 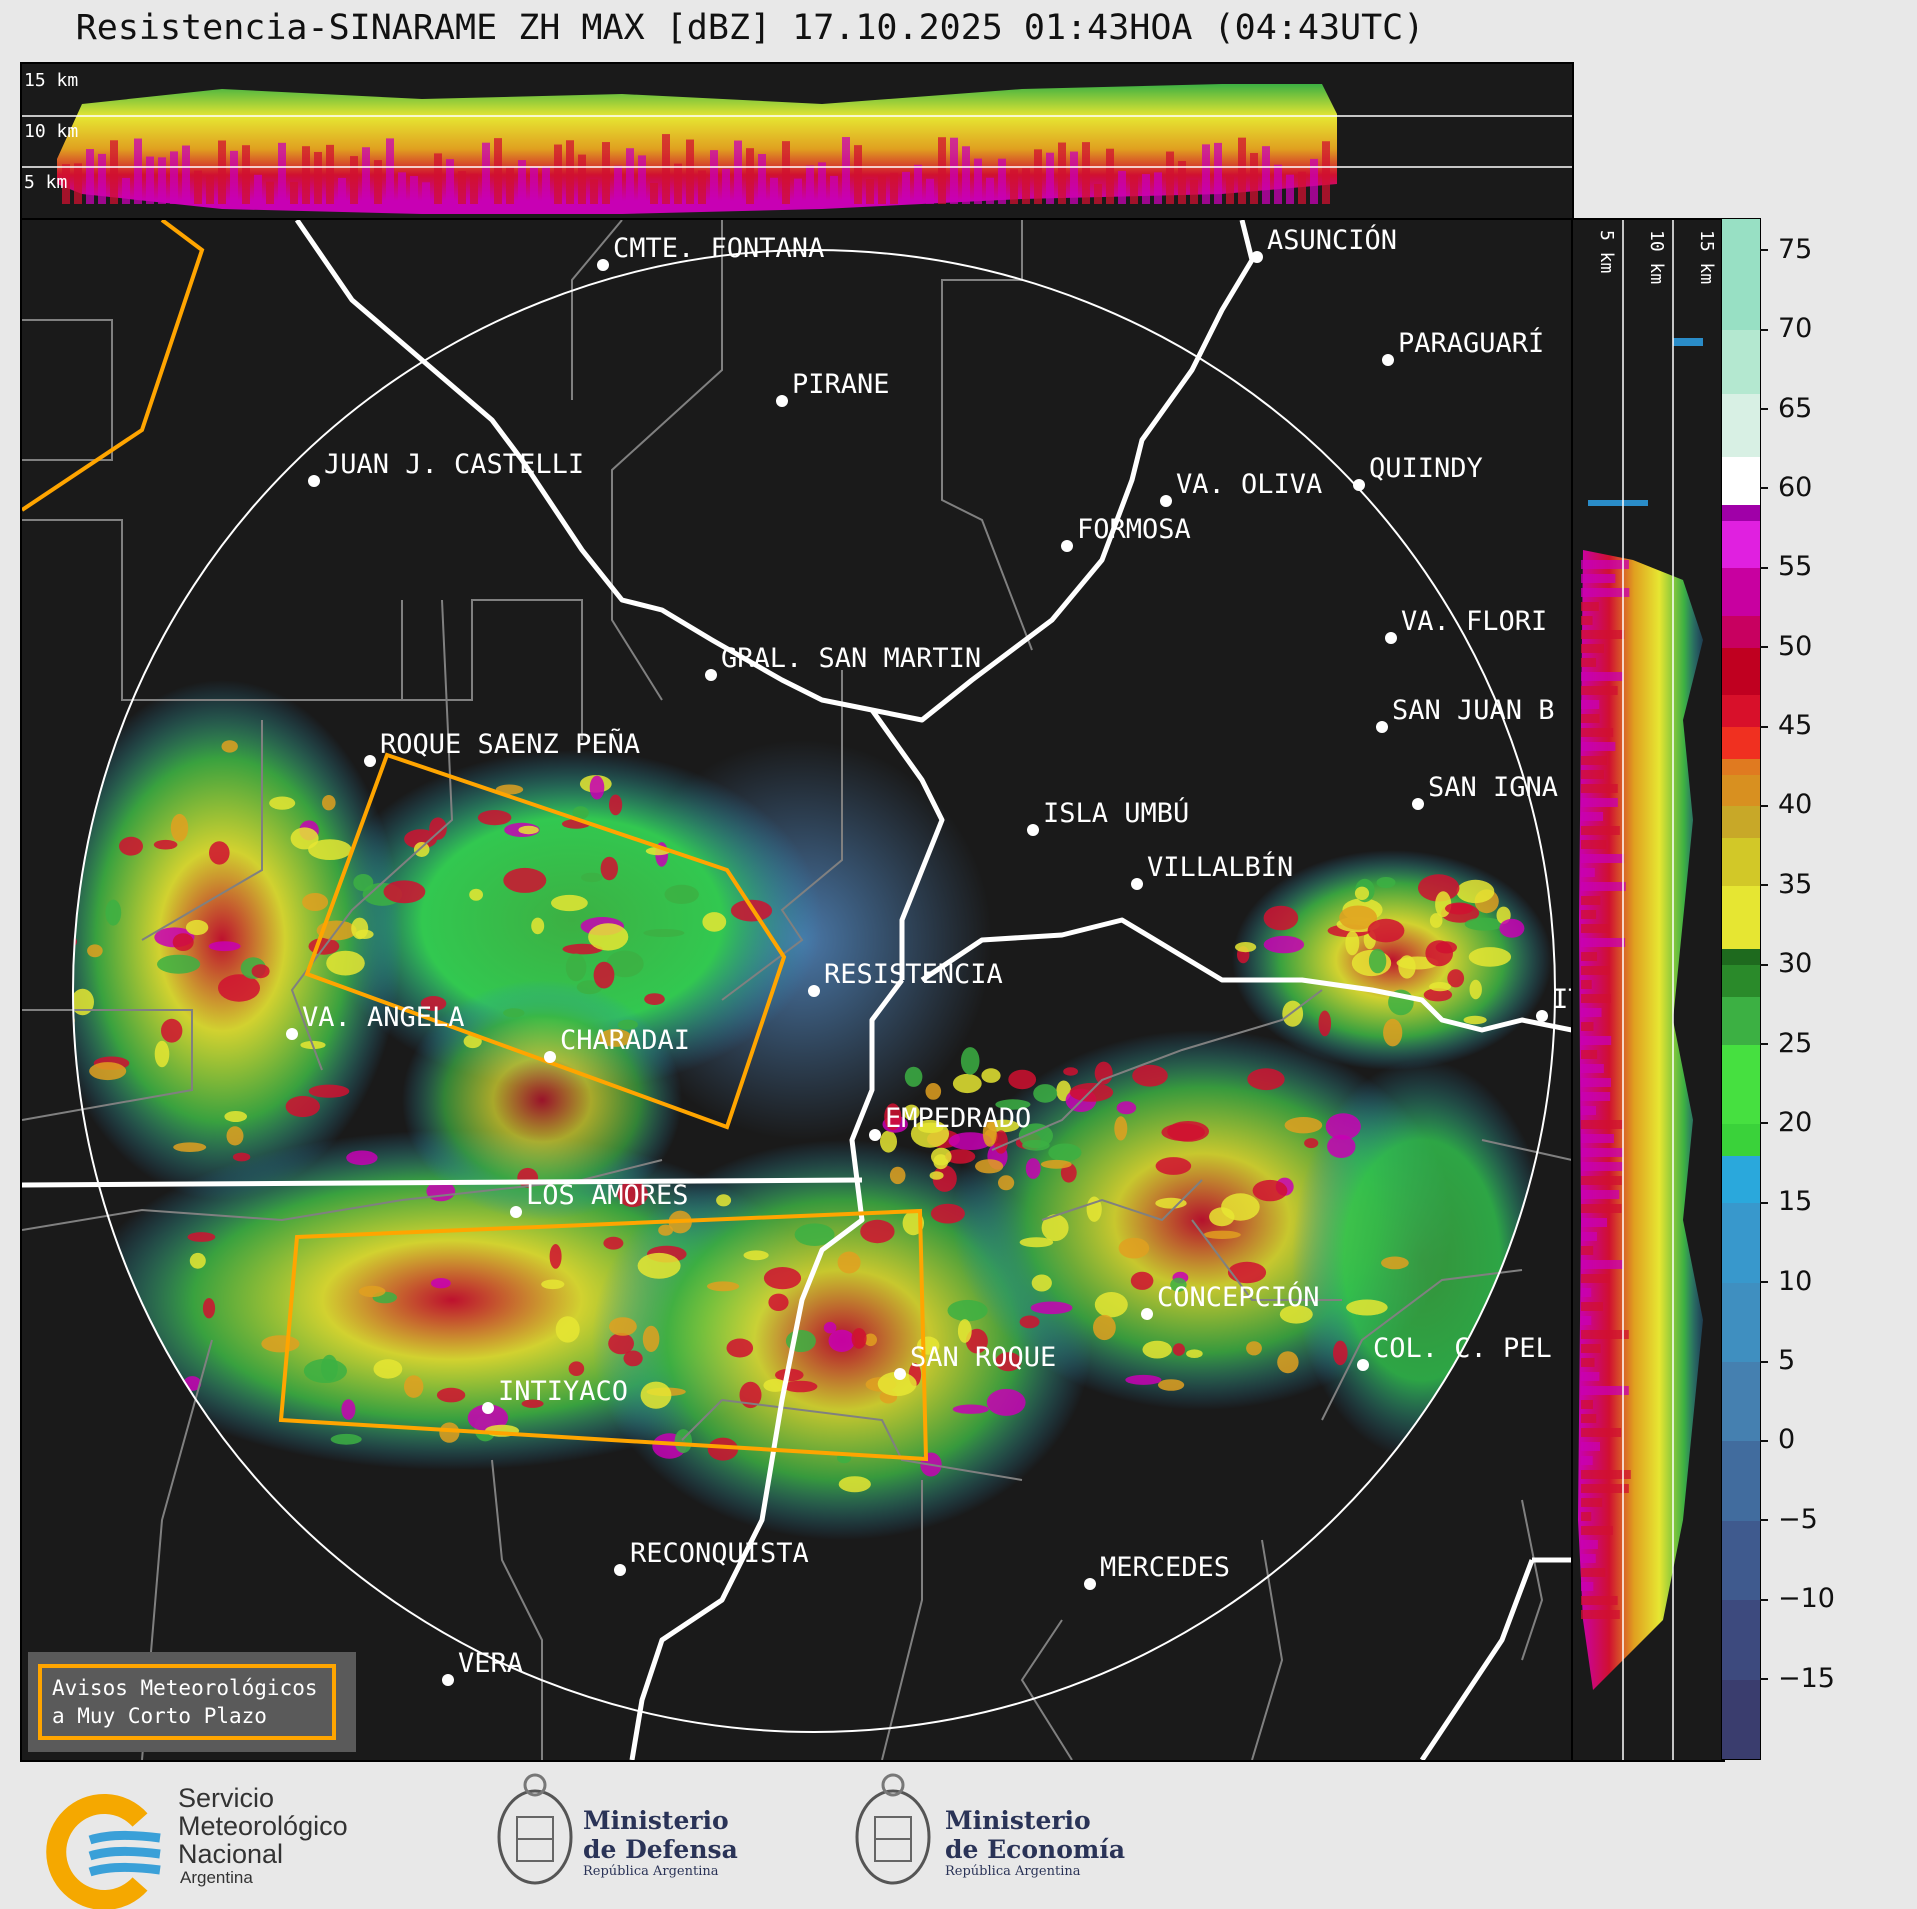 I want to click on place-label: SAN IGNA, so click(x=1493, y=787).